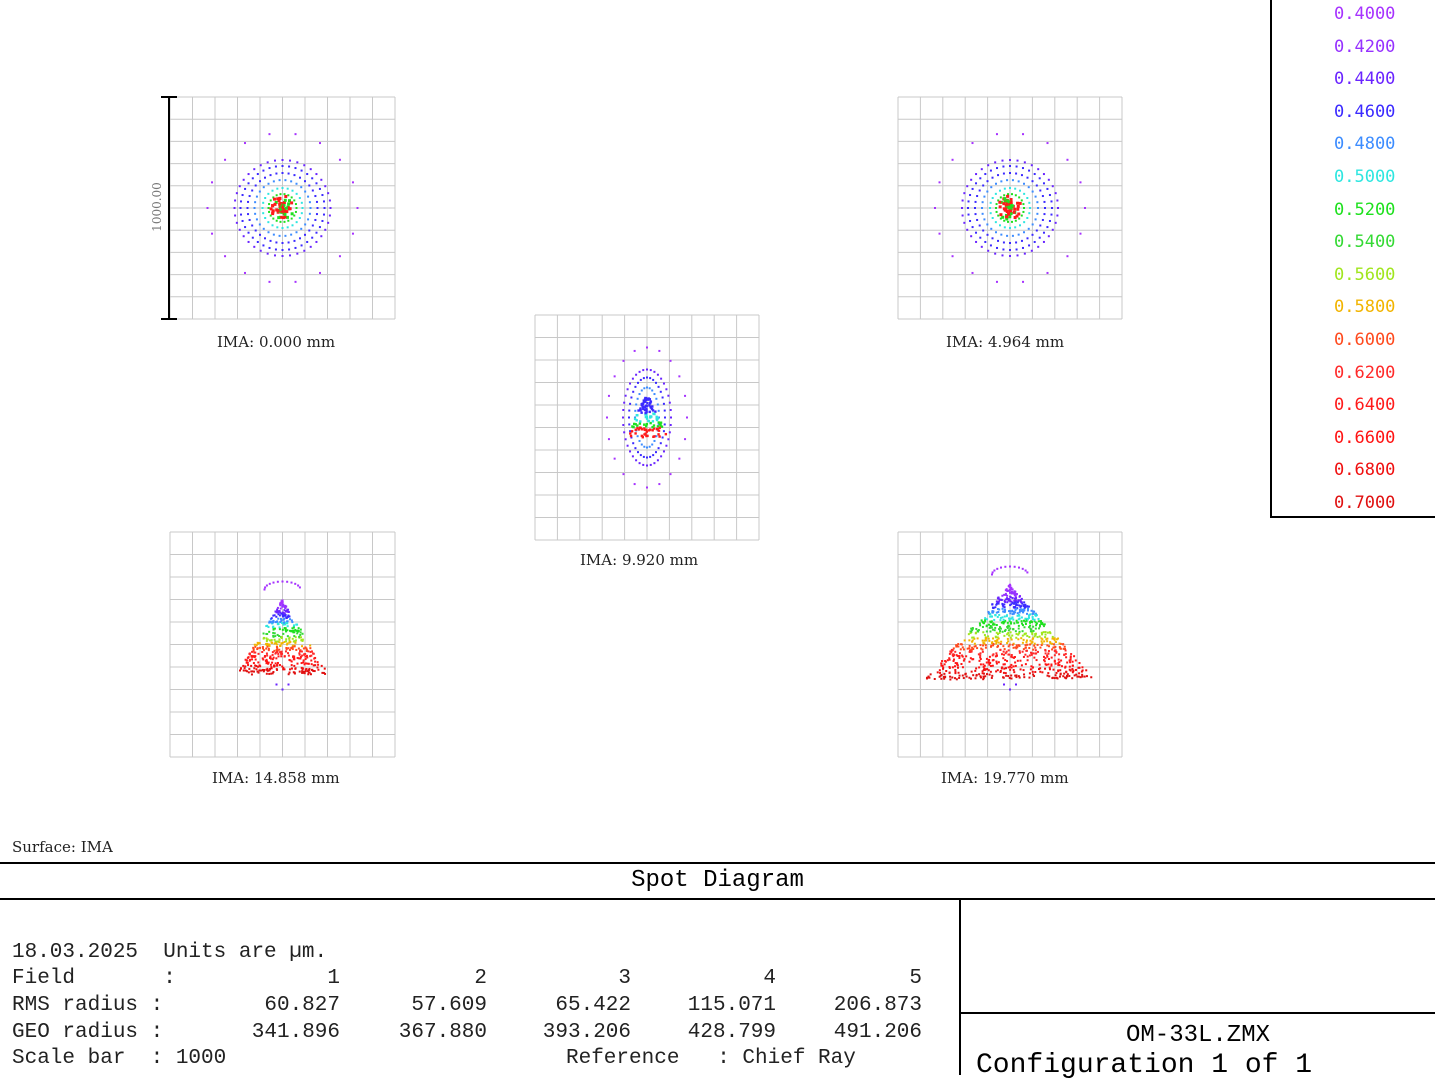 The width and height of the screenshot is (1435, 1081). Describe the element at coordinates (877, 1032) in the screenshot. I see `info-geo-5: 491.206` at that location.